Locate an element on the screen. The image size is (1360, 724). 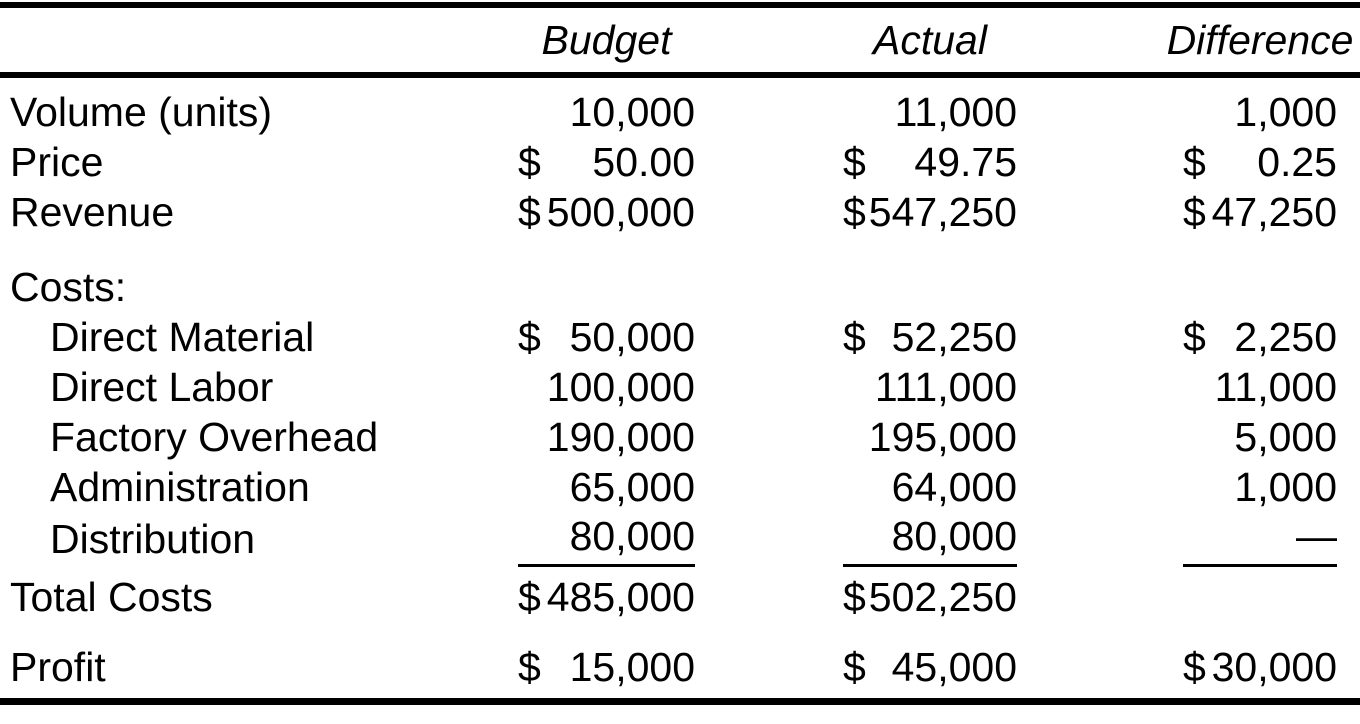
cell-factory-overhead-actual: 195,000 is located at coordinates (930, 437).